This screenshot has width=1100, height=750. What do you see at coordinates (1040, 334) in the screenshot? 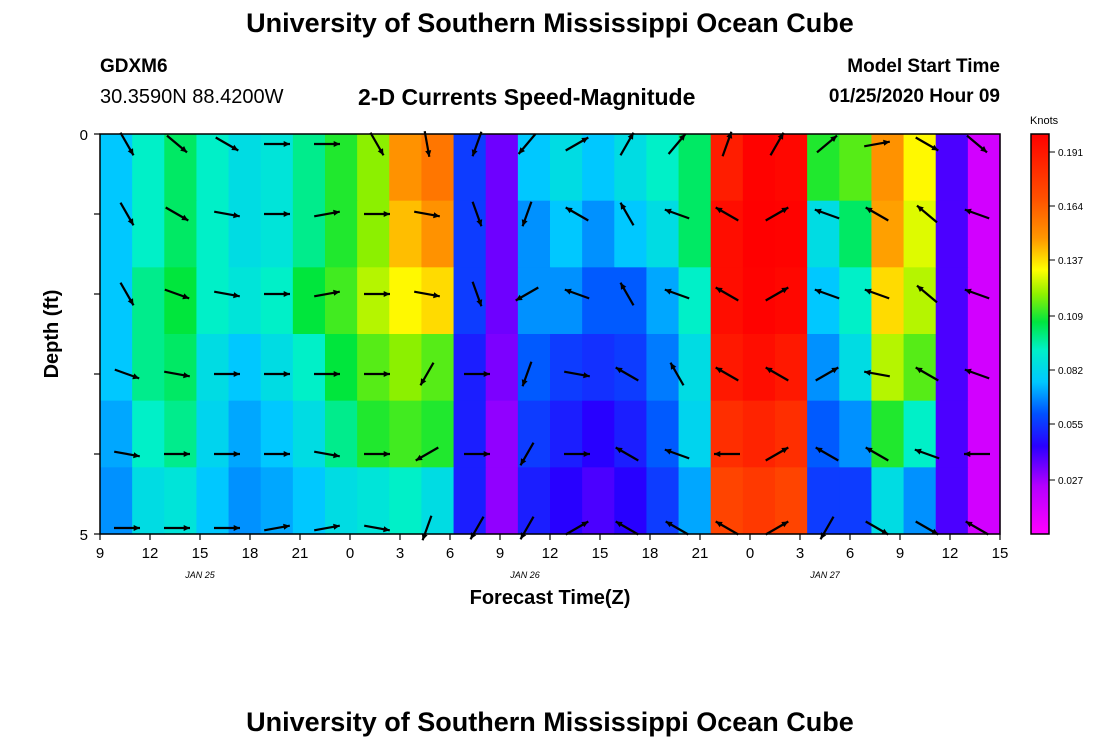
I see `colorbar` at bounding box center [1040, 334].